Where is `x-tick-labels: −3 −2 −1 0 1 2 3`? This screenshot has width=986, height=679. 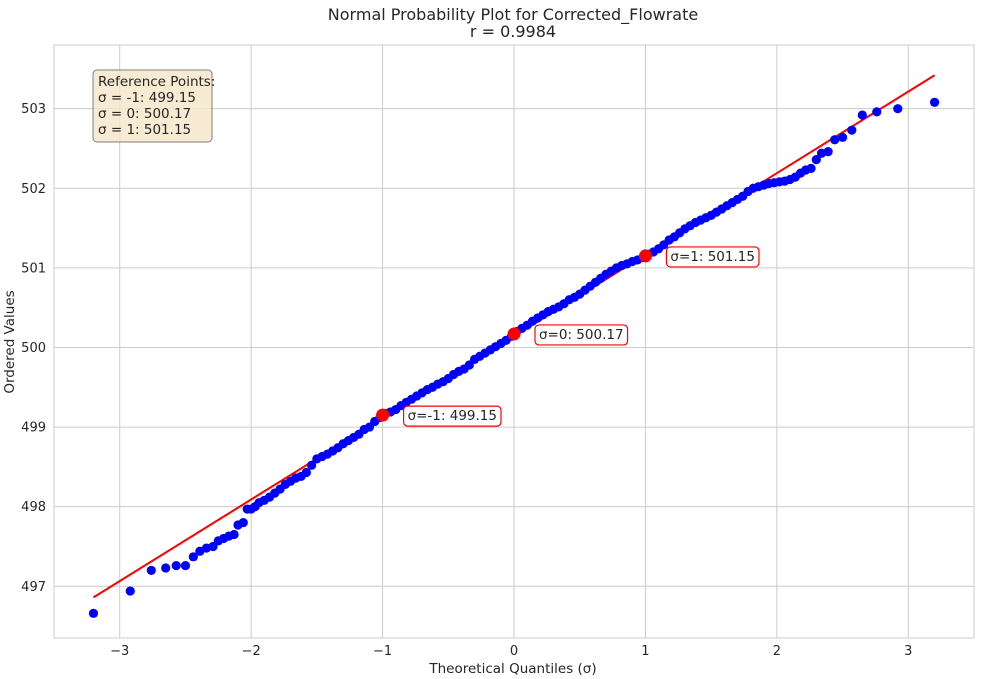
x-tick-labels: −3 −2 −1 0 1 2 3 is located at coordinates (511, 651).